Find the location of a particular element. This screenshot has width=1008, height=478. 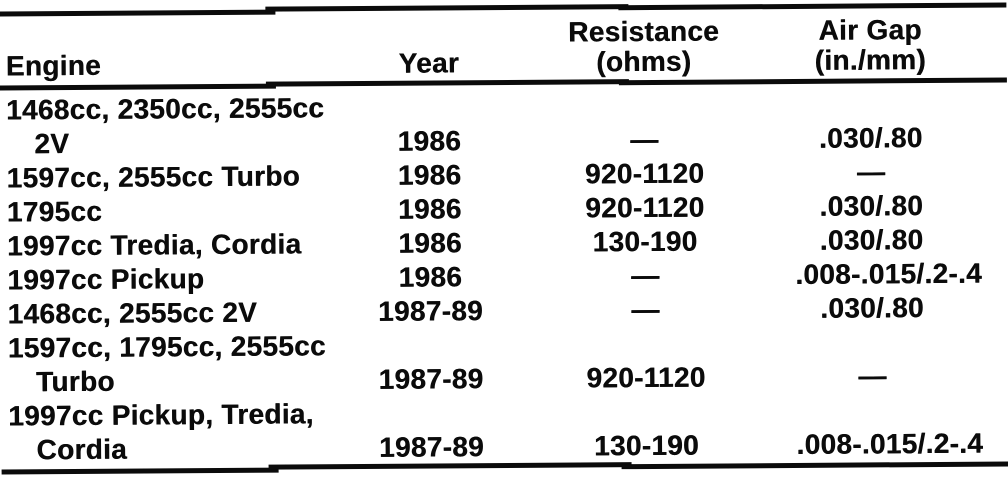

engine-line1: 1597cc, 2555cc Turbo is located at coordinates (153, 177).